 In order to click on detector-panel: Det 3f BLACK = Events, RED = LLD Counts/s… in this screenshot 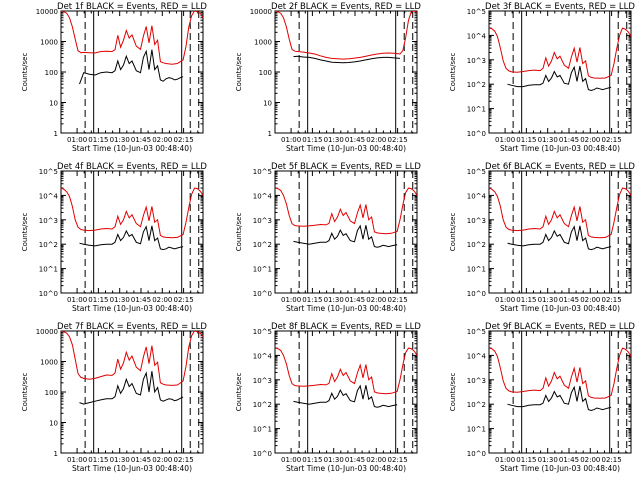, I will do `click(542, 77)`.